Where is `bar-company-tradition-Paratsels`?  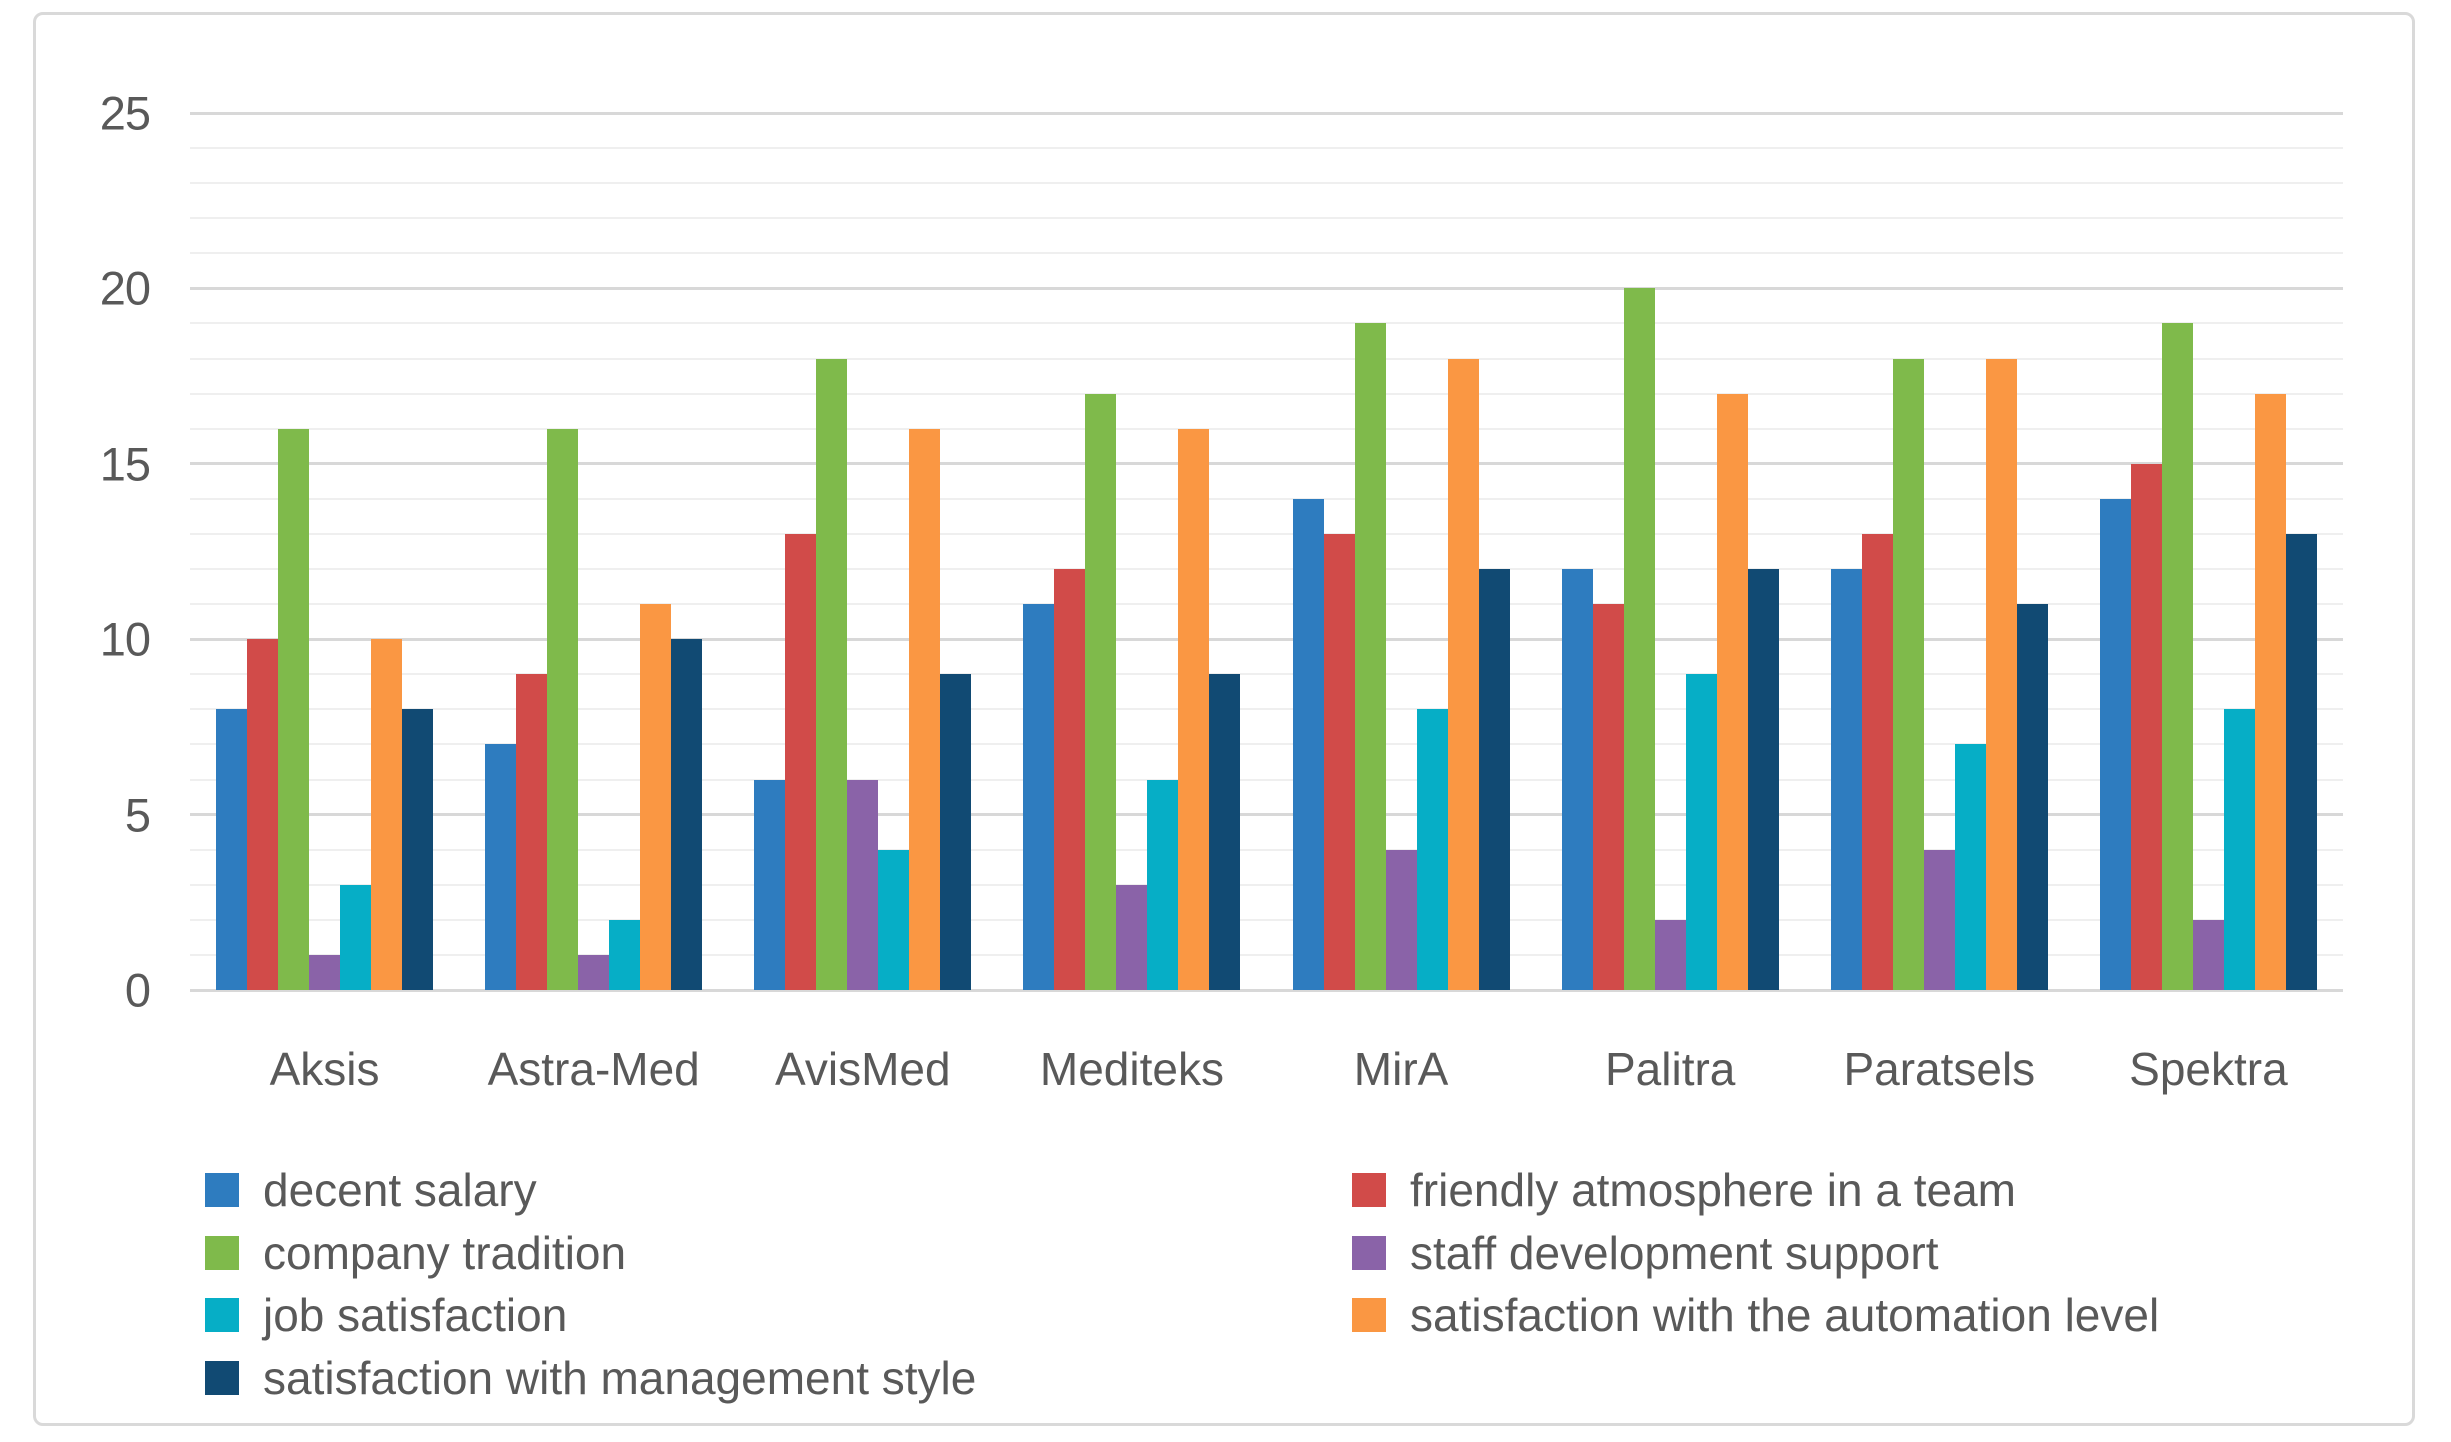
bar-company-tradition-Paratsels is located at coordinates (1908, 674).